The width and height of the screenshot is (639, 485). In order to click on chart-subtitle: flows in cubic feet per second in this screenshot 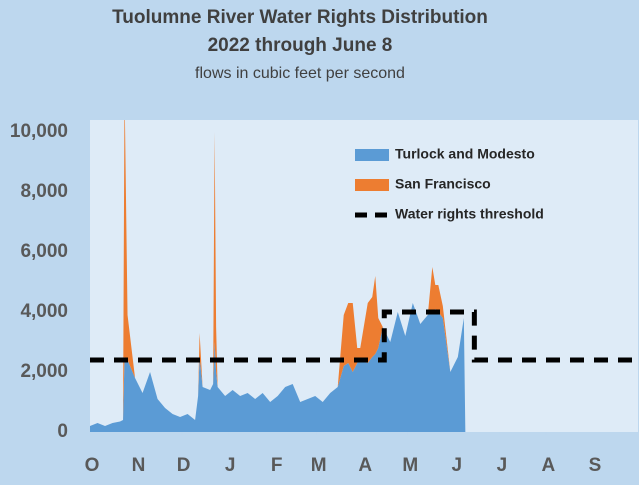, I will do `click(300, 73)`.